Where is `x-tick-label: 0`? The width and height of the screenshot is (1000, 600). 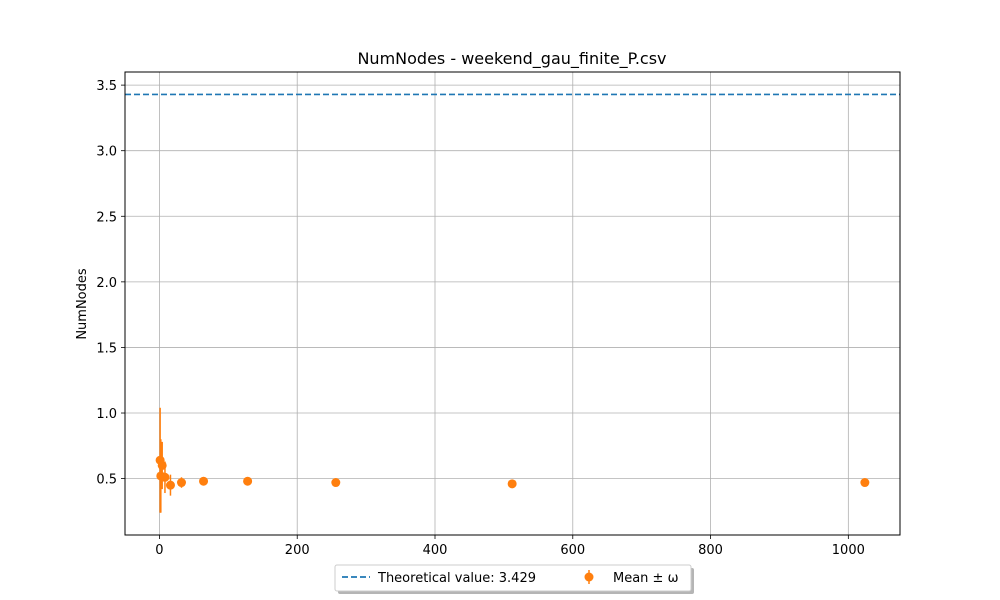 x-tick-label: 0 is located at coordinates (159, 550).